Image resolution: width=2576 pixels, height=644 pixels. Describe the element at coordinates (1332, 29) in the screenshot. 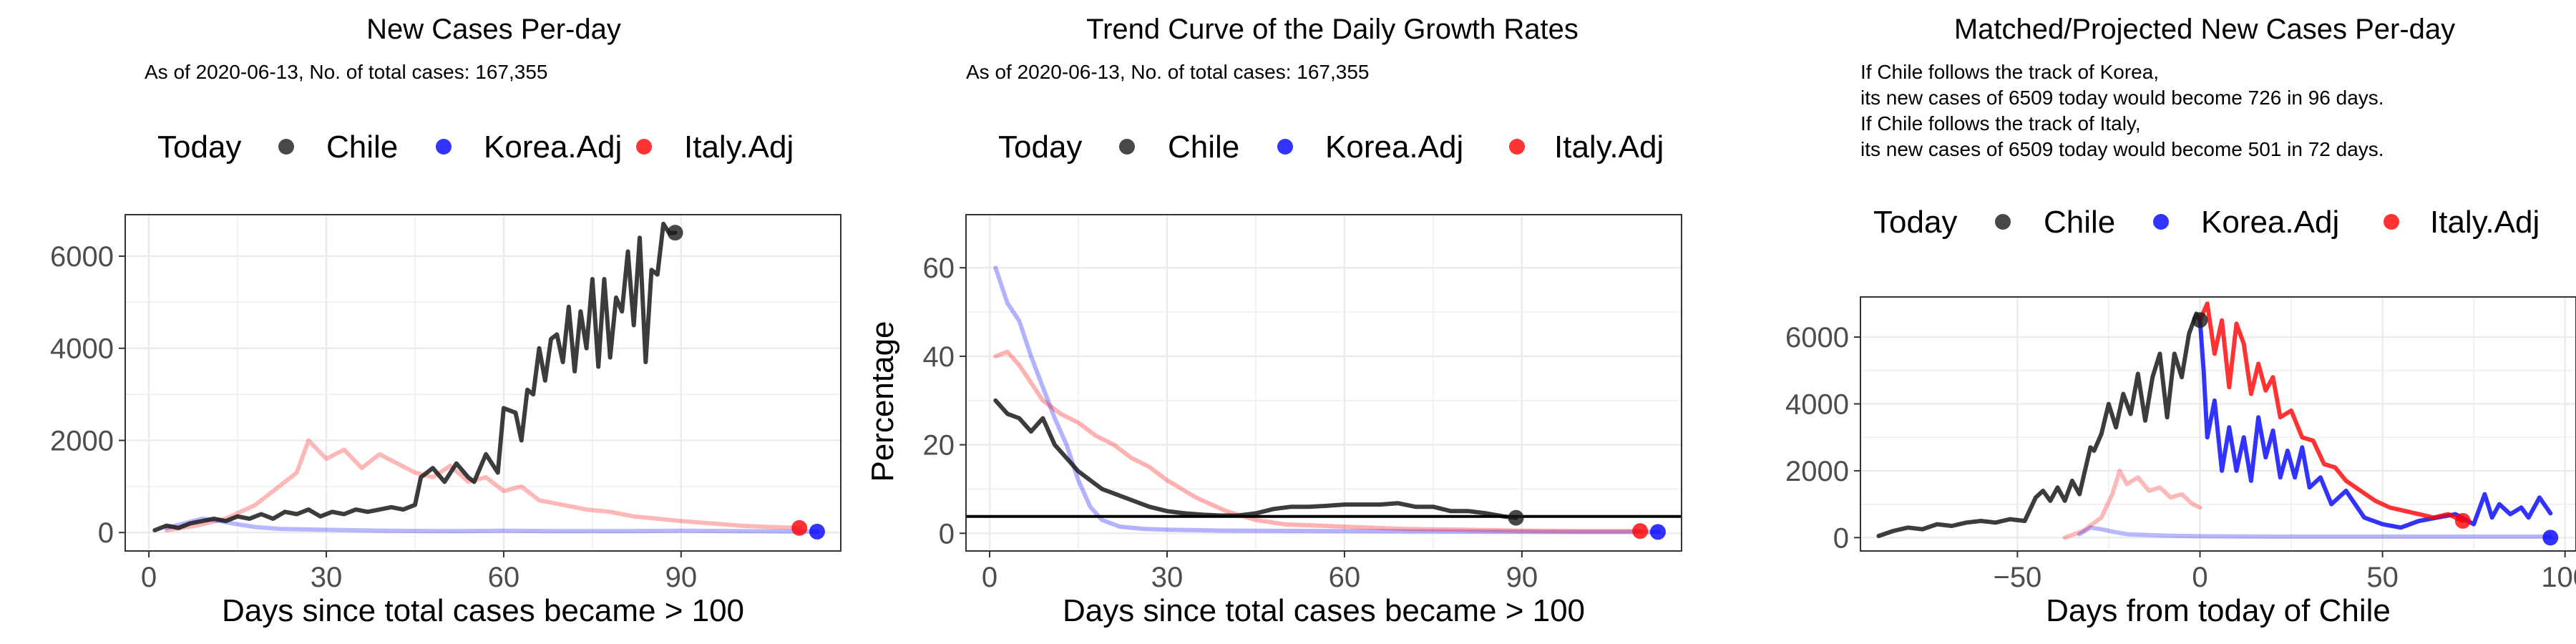

I see `panel-title: Trend Curve of the Daily Growth Rates` at that location.